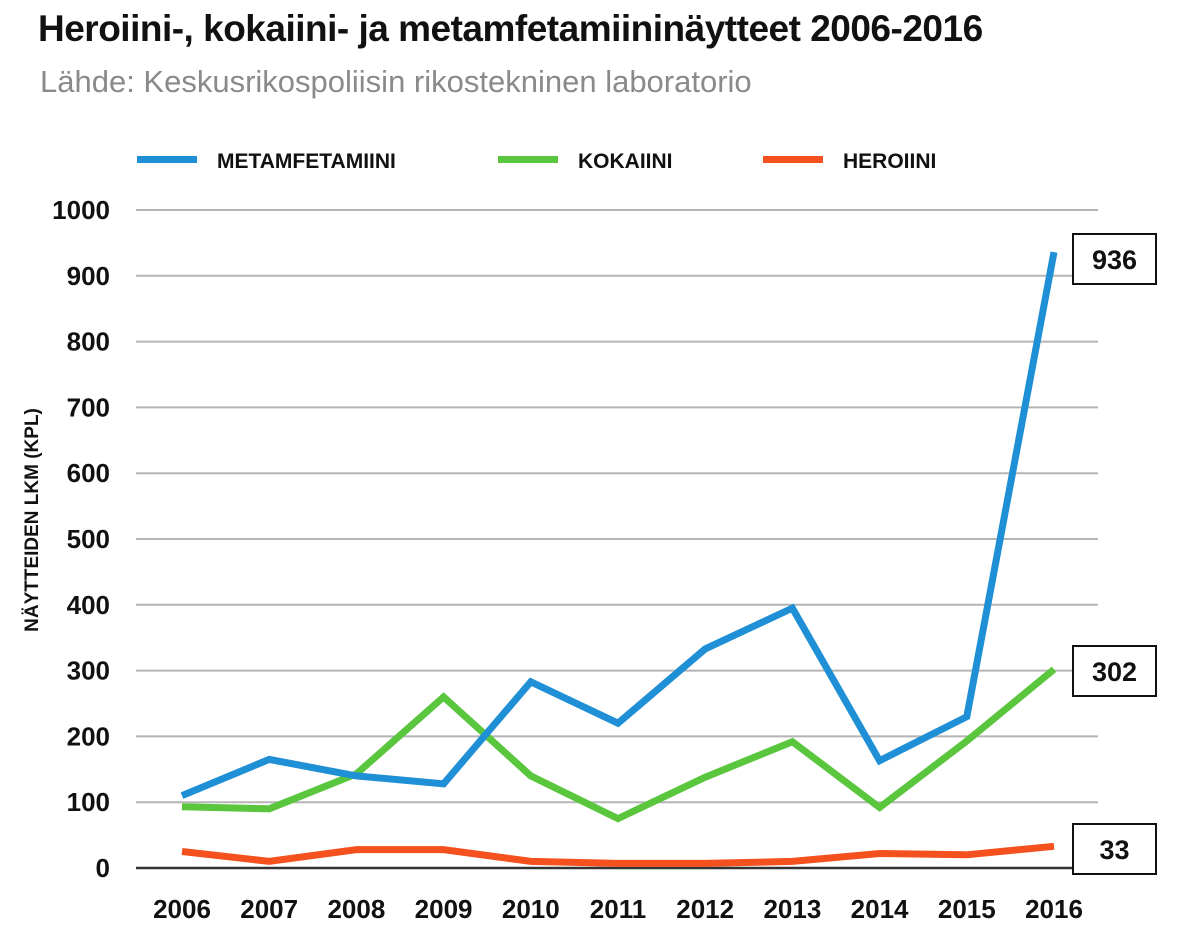 The image size is (1198, 933). I want to click on end-label-box-metamfetamiini, so click(1114, 259).